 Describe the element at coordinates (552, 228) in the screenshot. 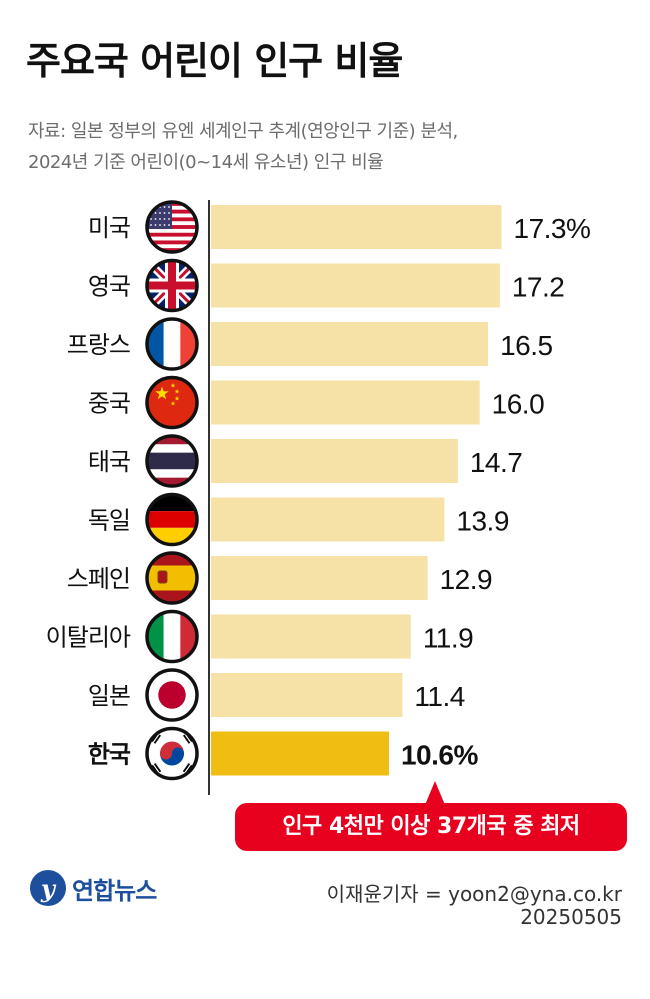

I see `value-label: 17.3%` at that location.